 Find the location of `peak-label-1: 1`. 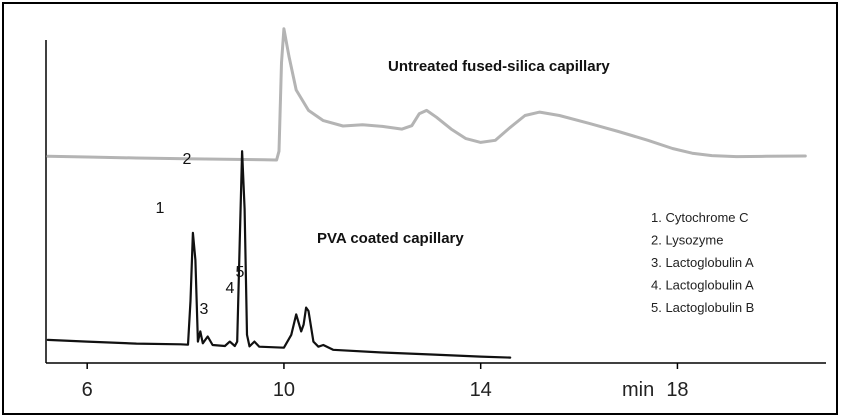

peak-label-1: 1 is located at coordinates (160, 208).